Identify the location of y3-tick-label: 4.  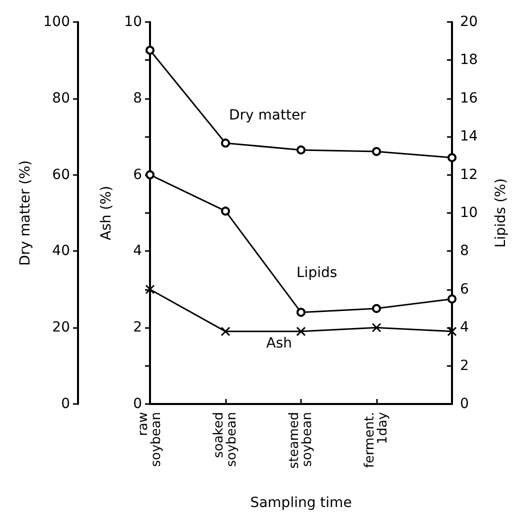
(137, 251).